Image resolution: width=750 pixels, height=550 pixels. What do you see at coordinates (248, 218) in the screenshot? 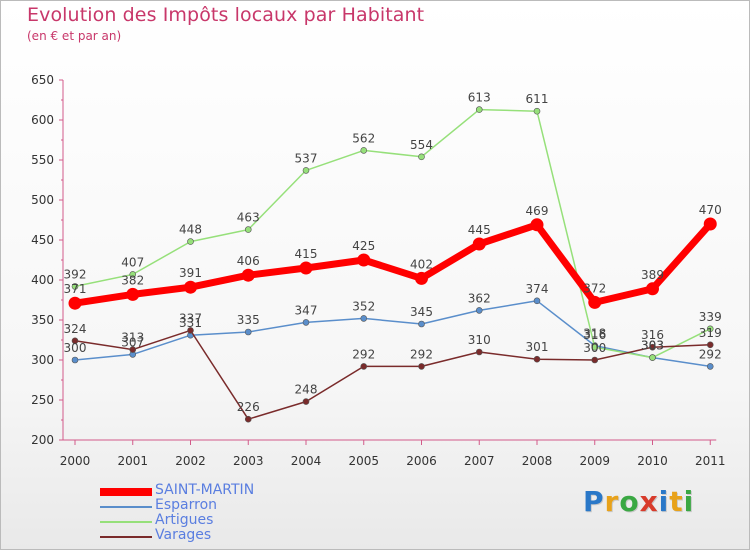
I see `data-label: 463` at bounding box center [248, 218].